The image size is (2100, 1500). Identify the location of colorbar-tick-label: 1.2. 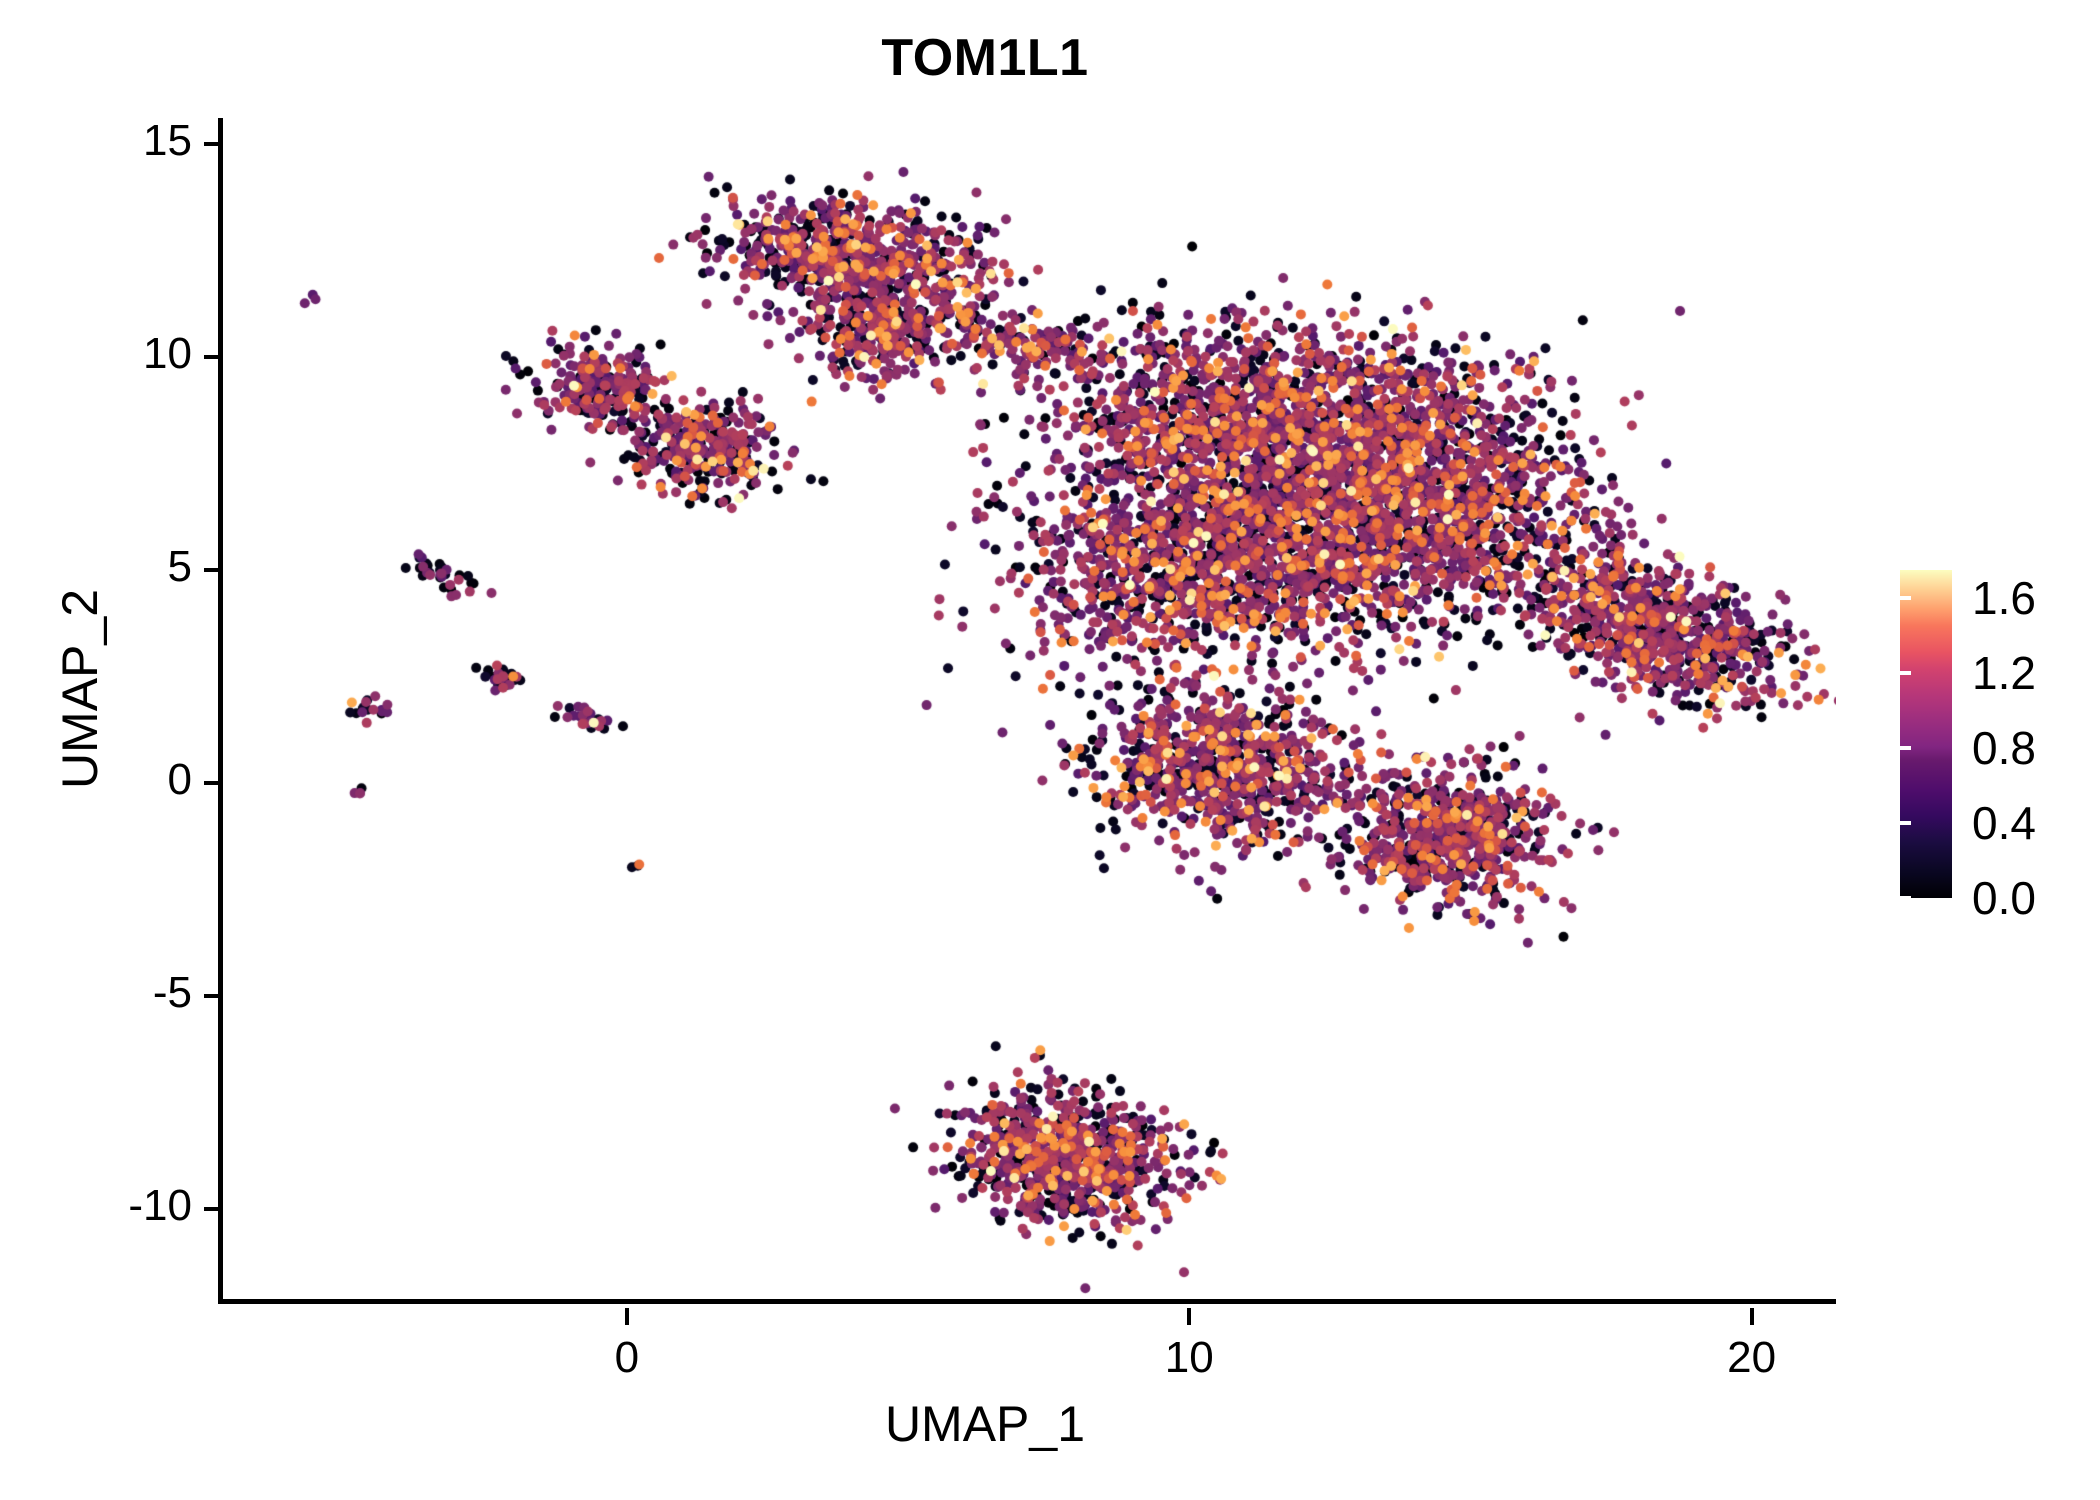
(2004, 673).